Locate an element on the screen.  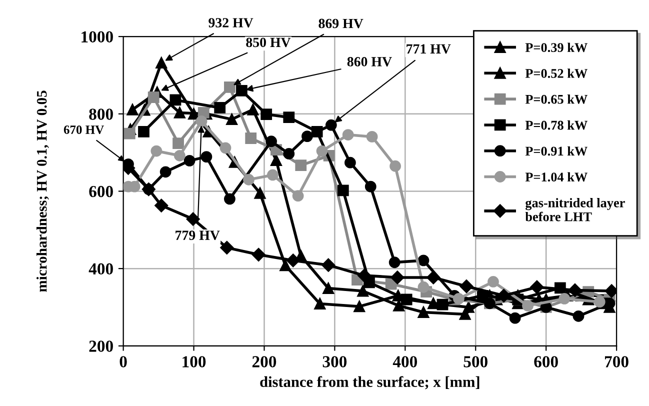
annotation: 869 HV is located at coordinates (341, 23).